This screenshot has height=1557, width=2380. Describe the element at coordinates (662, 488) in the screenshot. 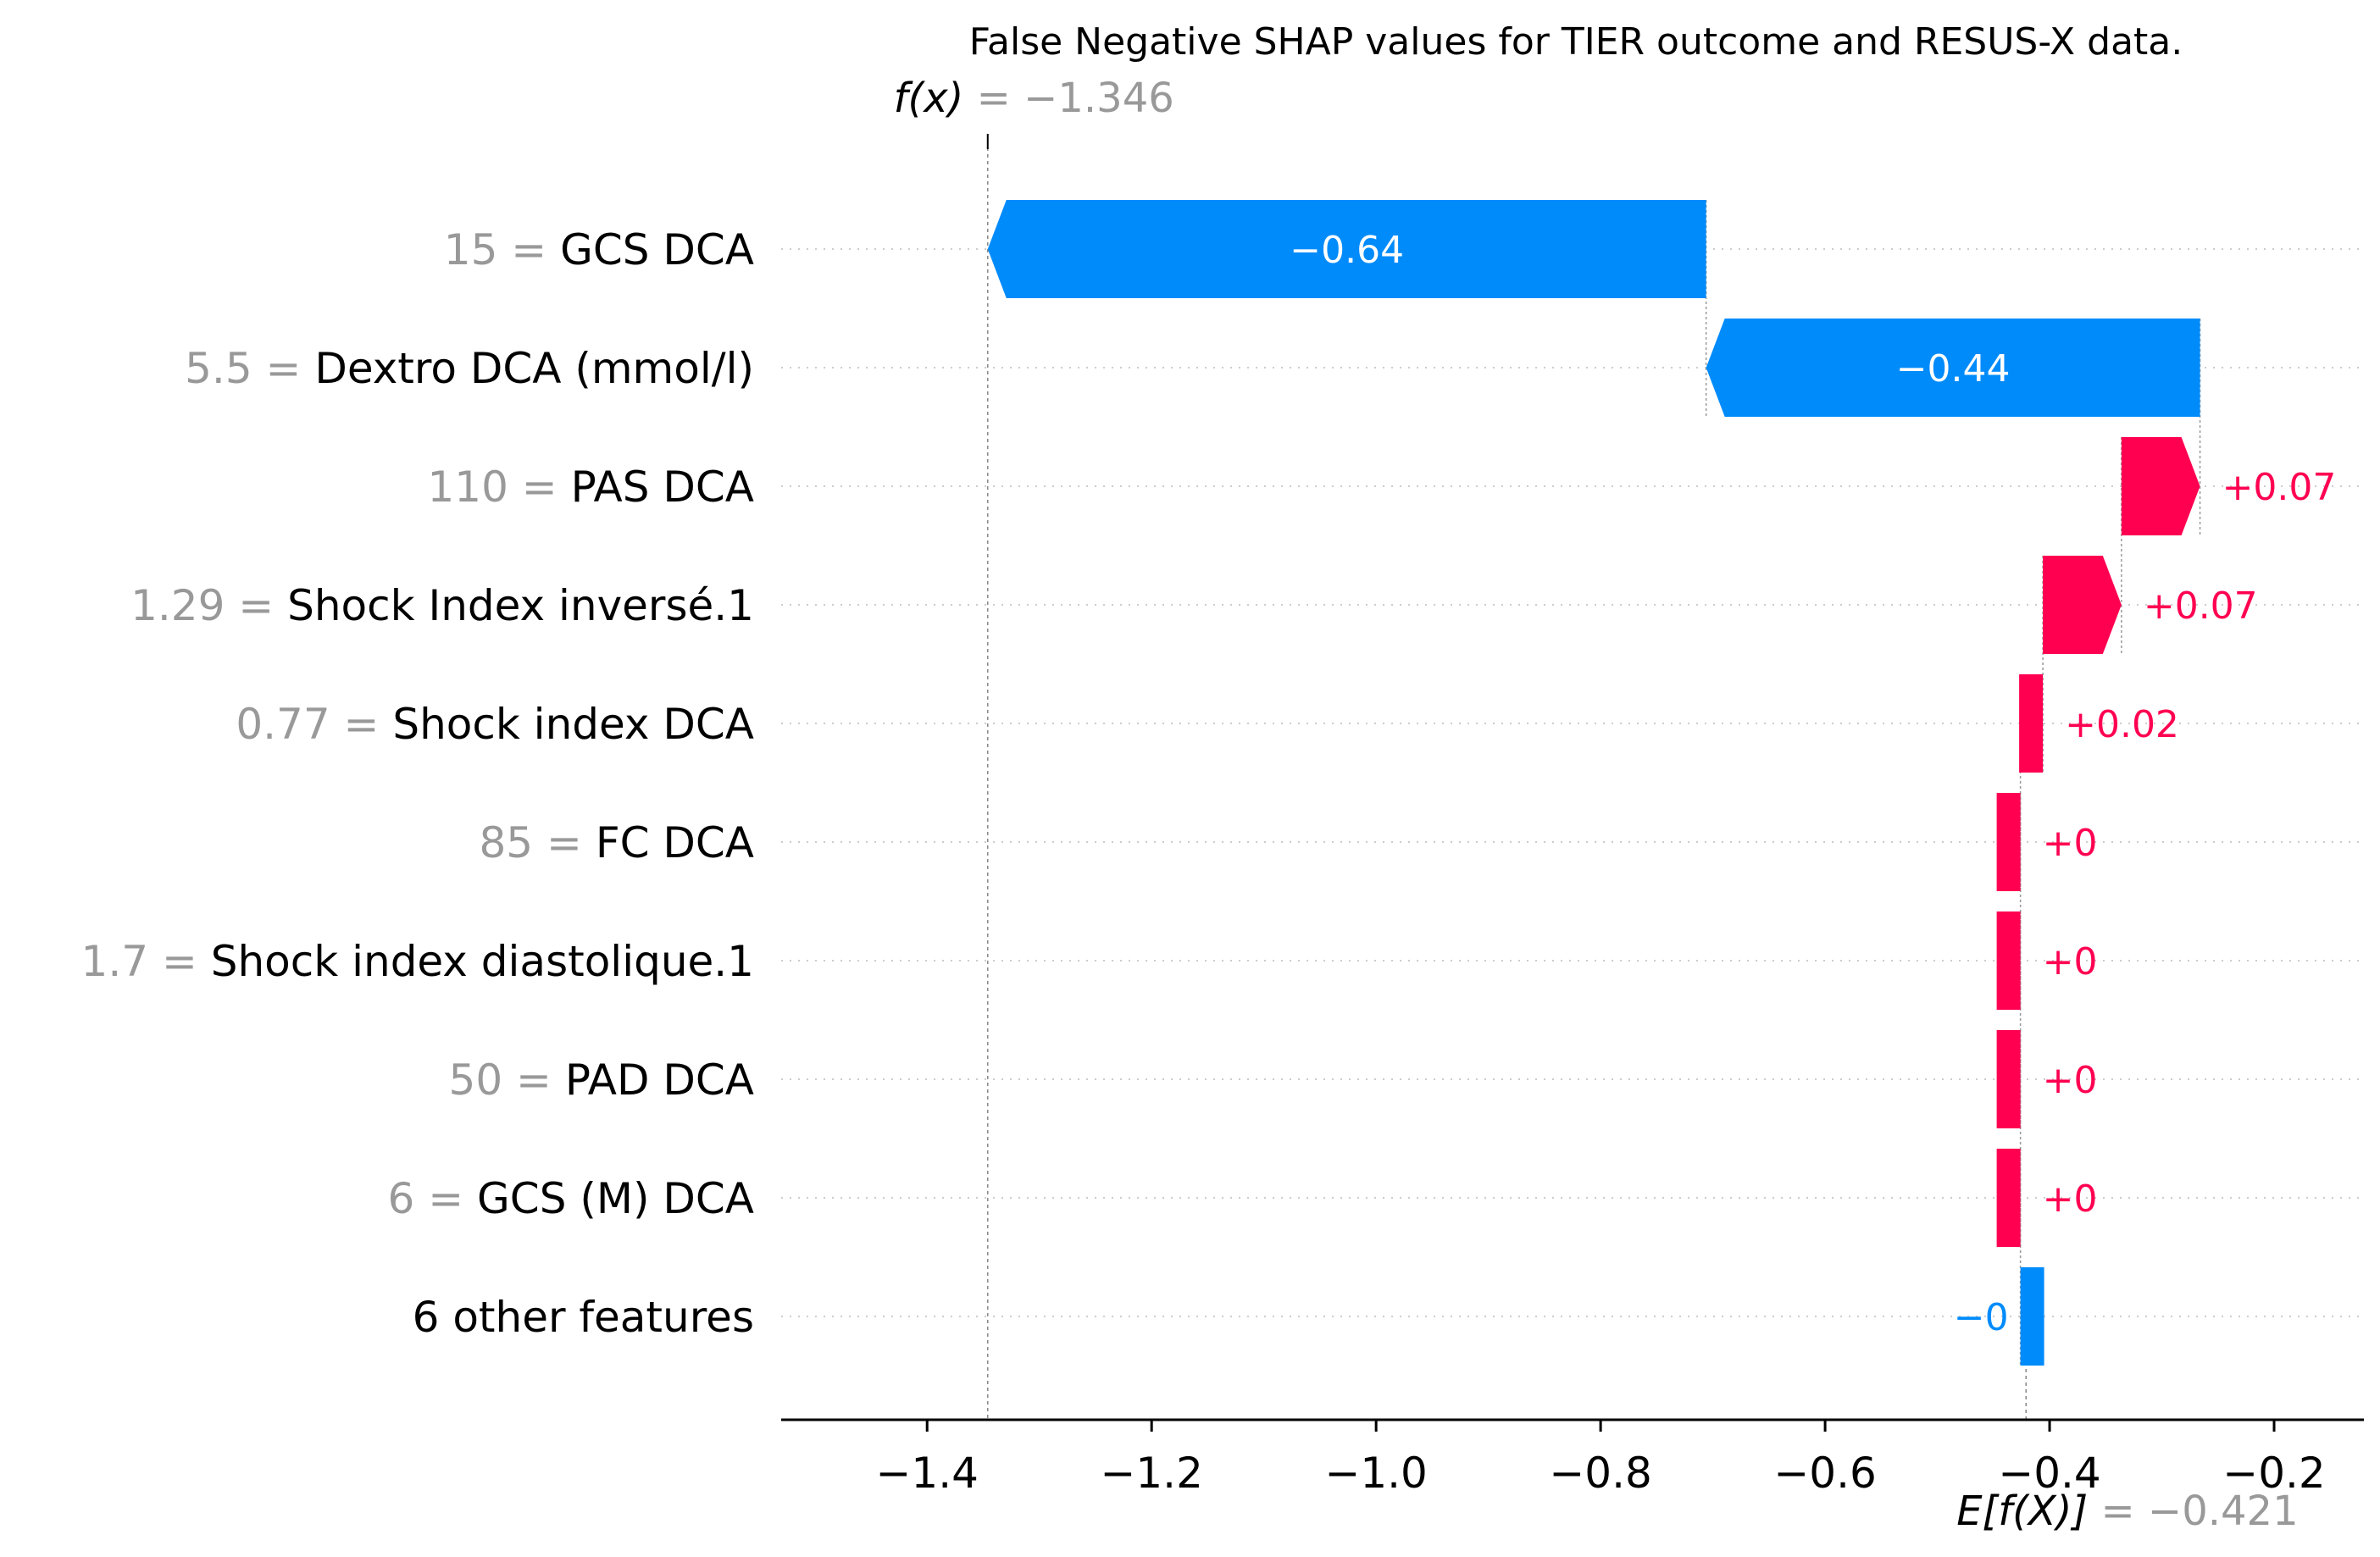

I see `feature-name: PAS DCA` at that location.